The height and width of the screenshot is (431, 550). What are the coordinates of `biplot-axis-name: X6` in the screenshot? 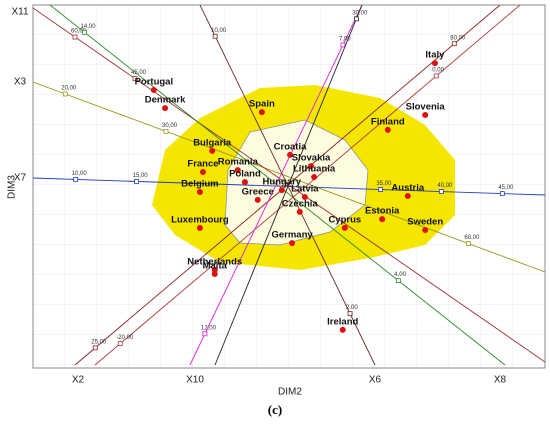 It's located at (375, 380).